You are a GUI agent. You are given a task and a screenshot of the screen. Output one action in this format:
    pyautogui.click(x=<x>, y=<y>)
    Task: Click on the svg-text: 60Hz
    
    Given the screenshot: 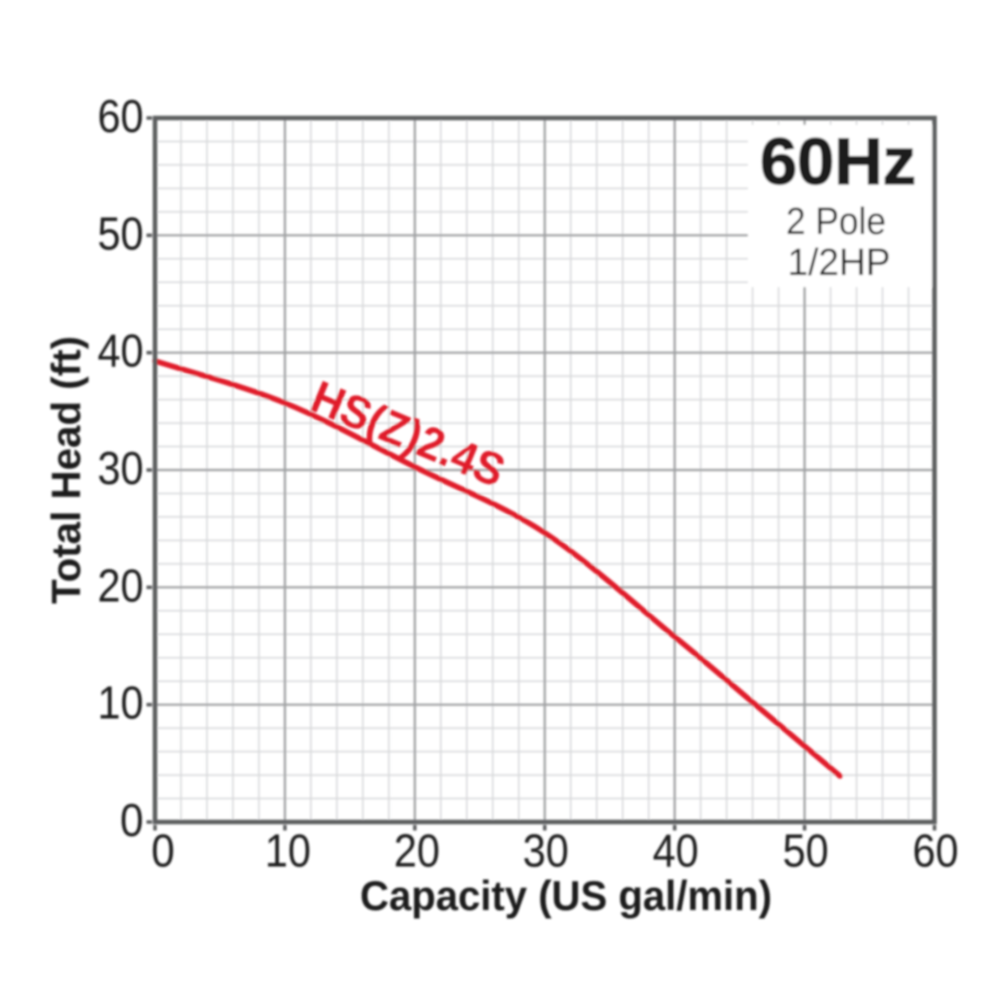 What is the action you would take?
    pyautogui.click(x=838, y=161)
    